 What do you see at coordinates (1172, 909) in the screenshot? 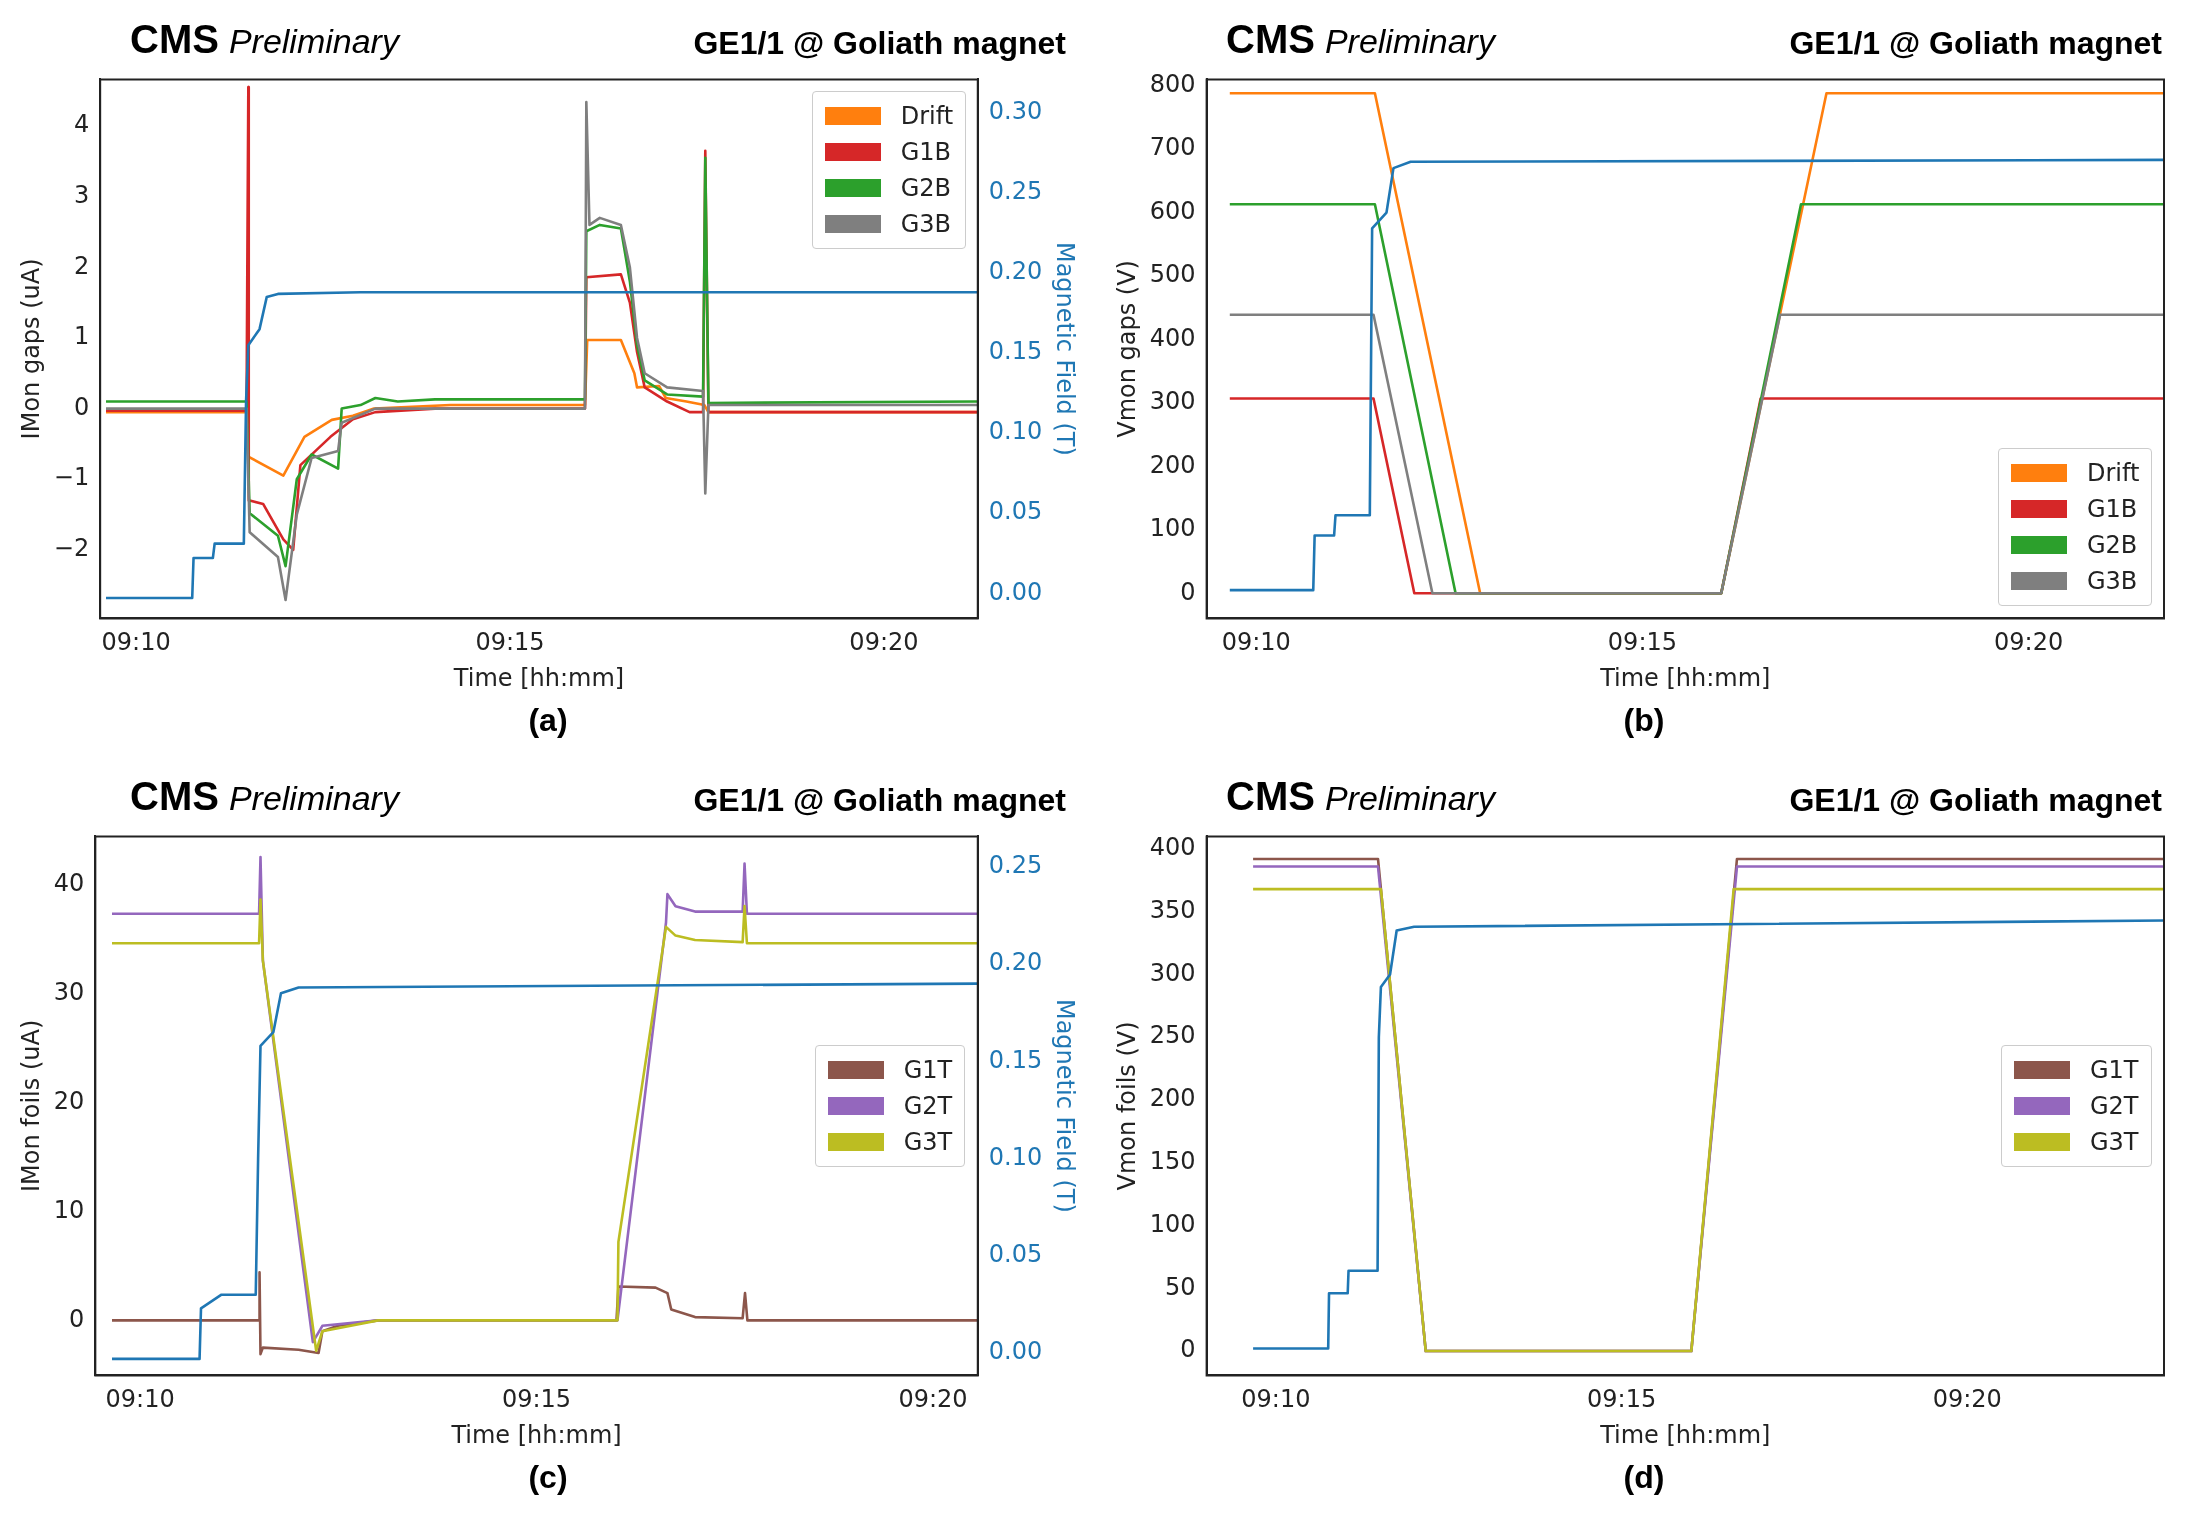
I see `y-tick-label: 350` at bounding box center [1172, 909].